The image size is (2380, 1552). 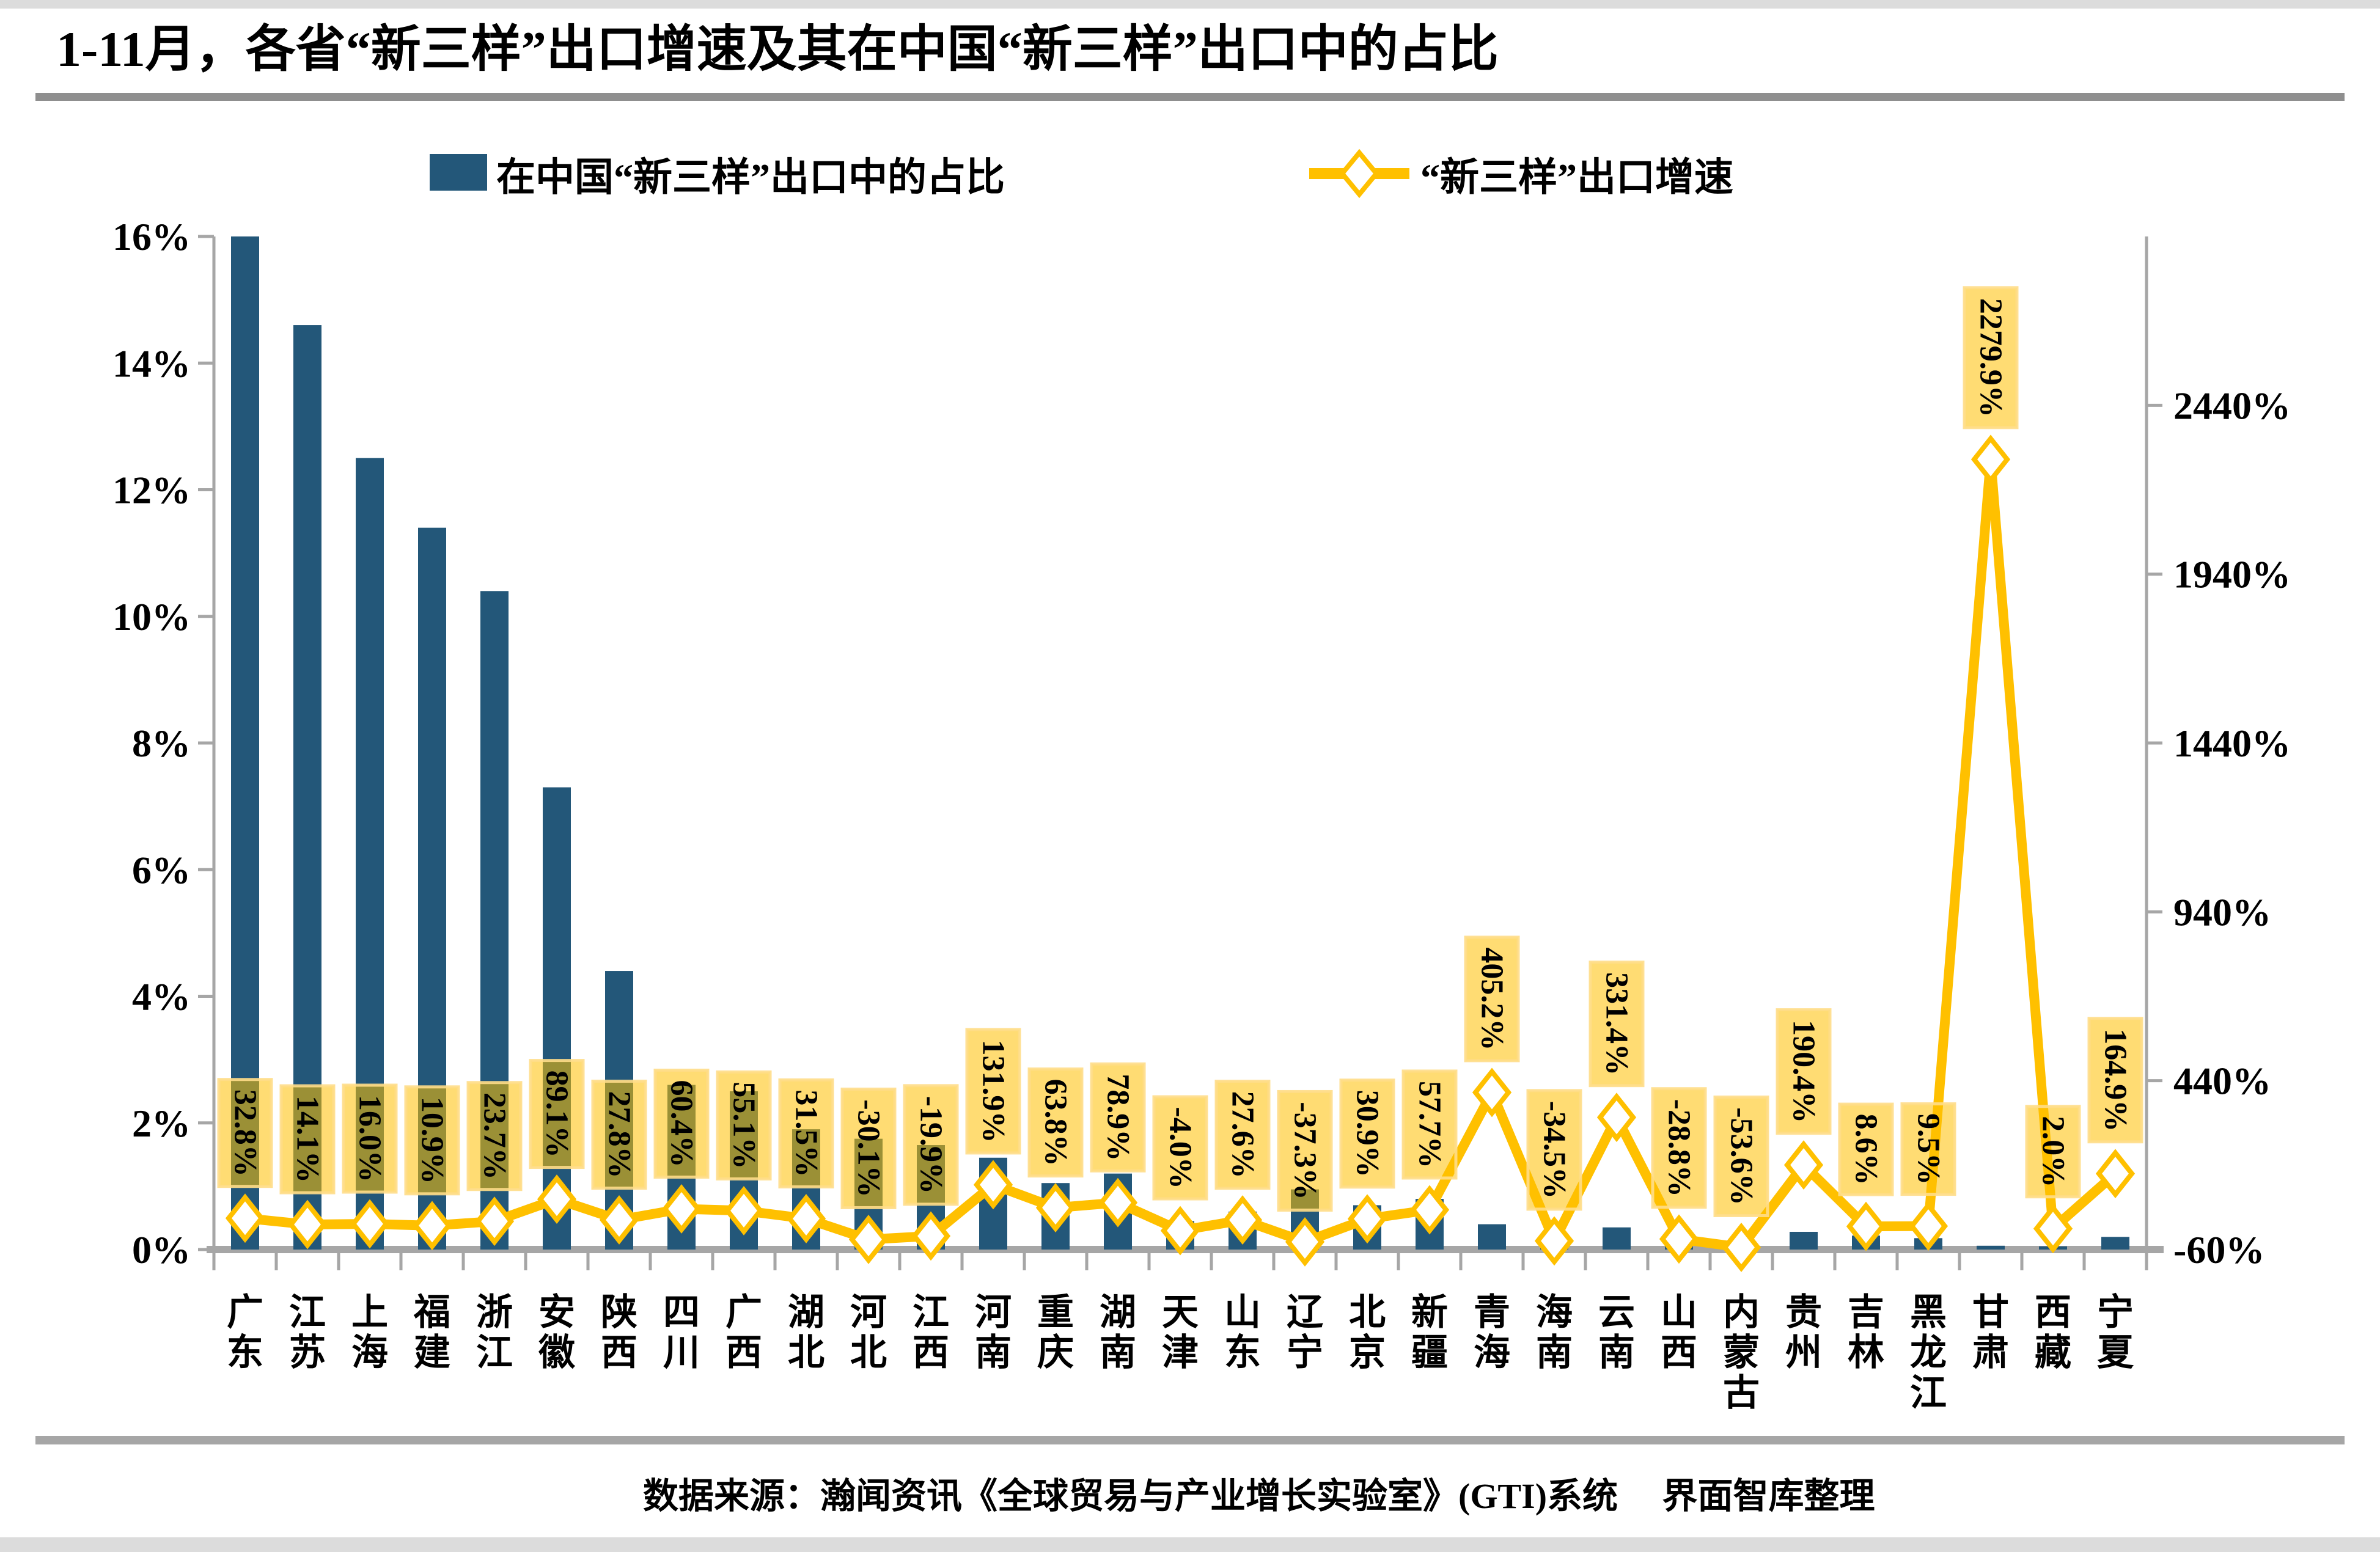 I want to click on growth-data-label: -37.3%, so click(x=1305, y=1150).